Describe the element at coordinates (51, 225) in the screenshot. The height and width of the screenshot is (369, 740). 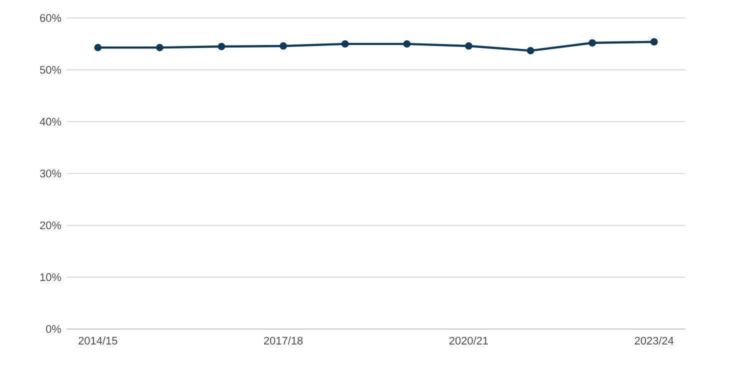
I see `y-tick-label: 20%` at that location.